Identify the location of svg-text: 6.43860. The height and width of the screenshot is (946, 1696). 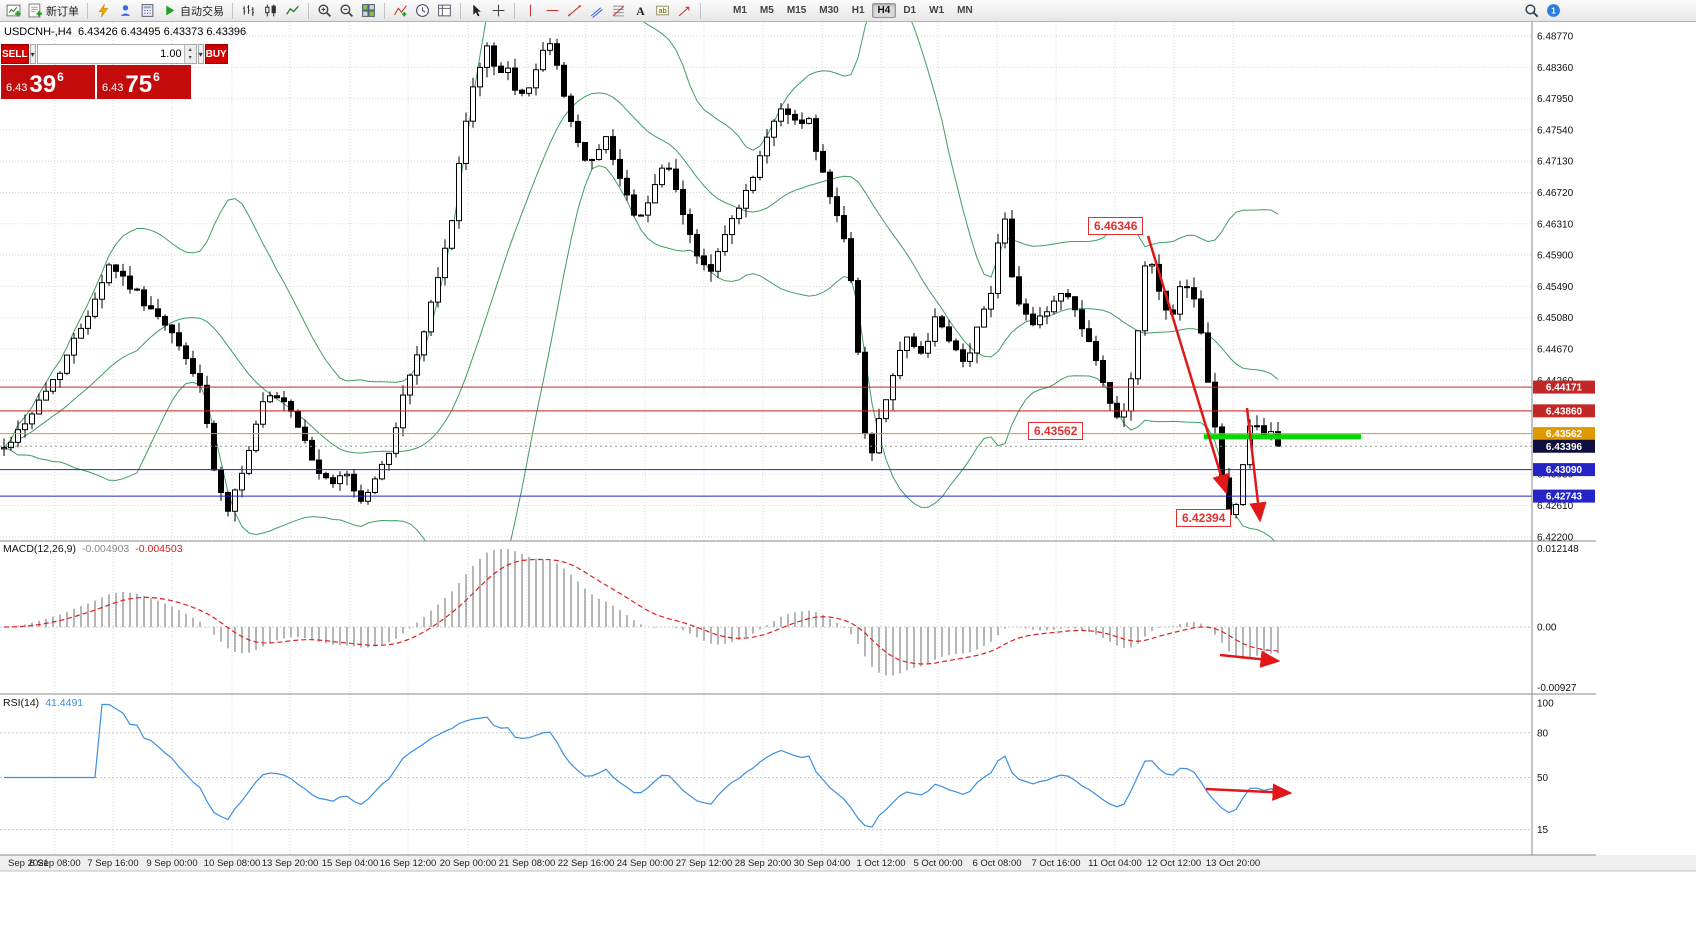
(1564, 411).